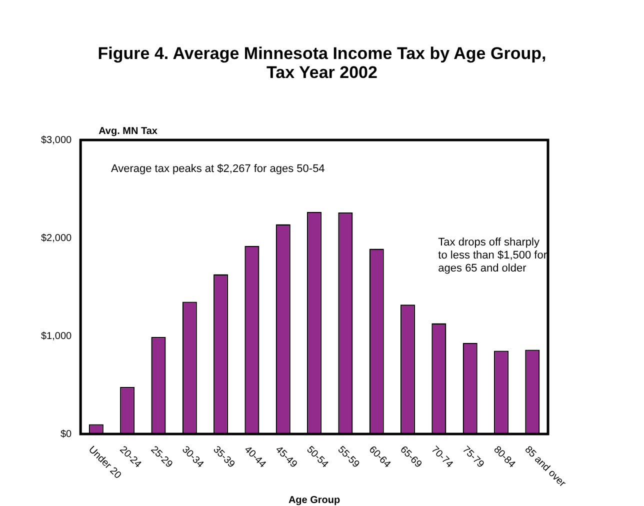  What do you see at coordinates (314, 500) in the screenshot?
I see `x-axis-title: Age Group` at bounding box center [314, 500].